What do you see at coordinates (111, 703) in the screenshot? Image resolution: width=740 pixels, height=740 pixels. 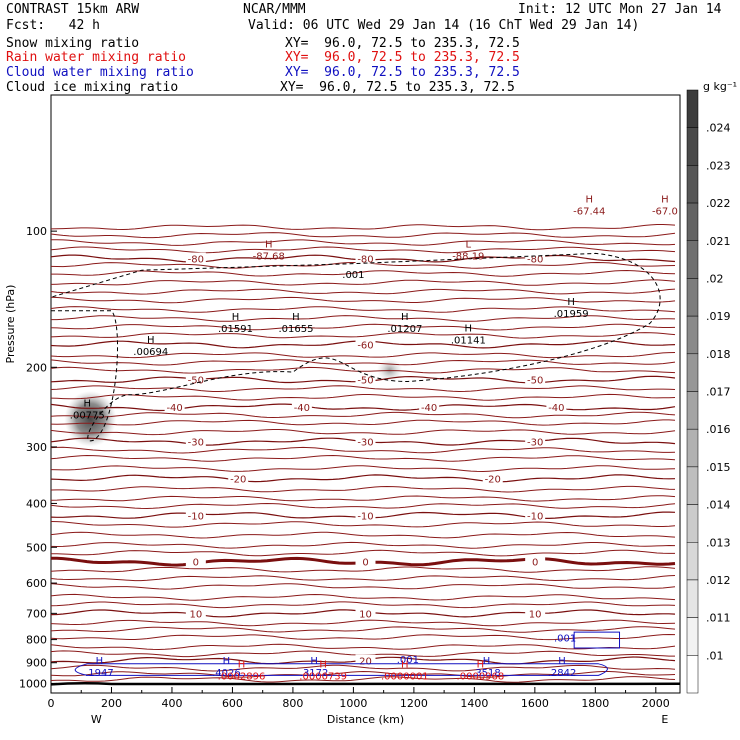 I see `x-tick-label: 200` at bounding box center [111, 703].